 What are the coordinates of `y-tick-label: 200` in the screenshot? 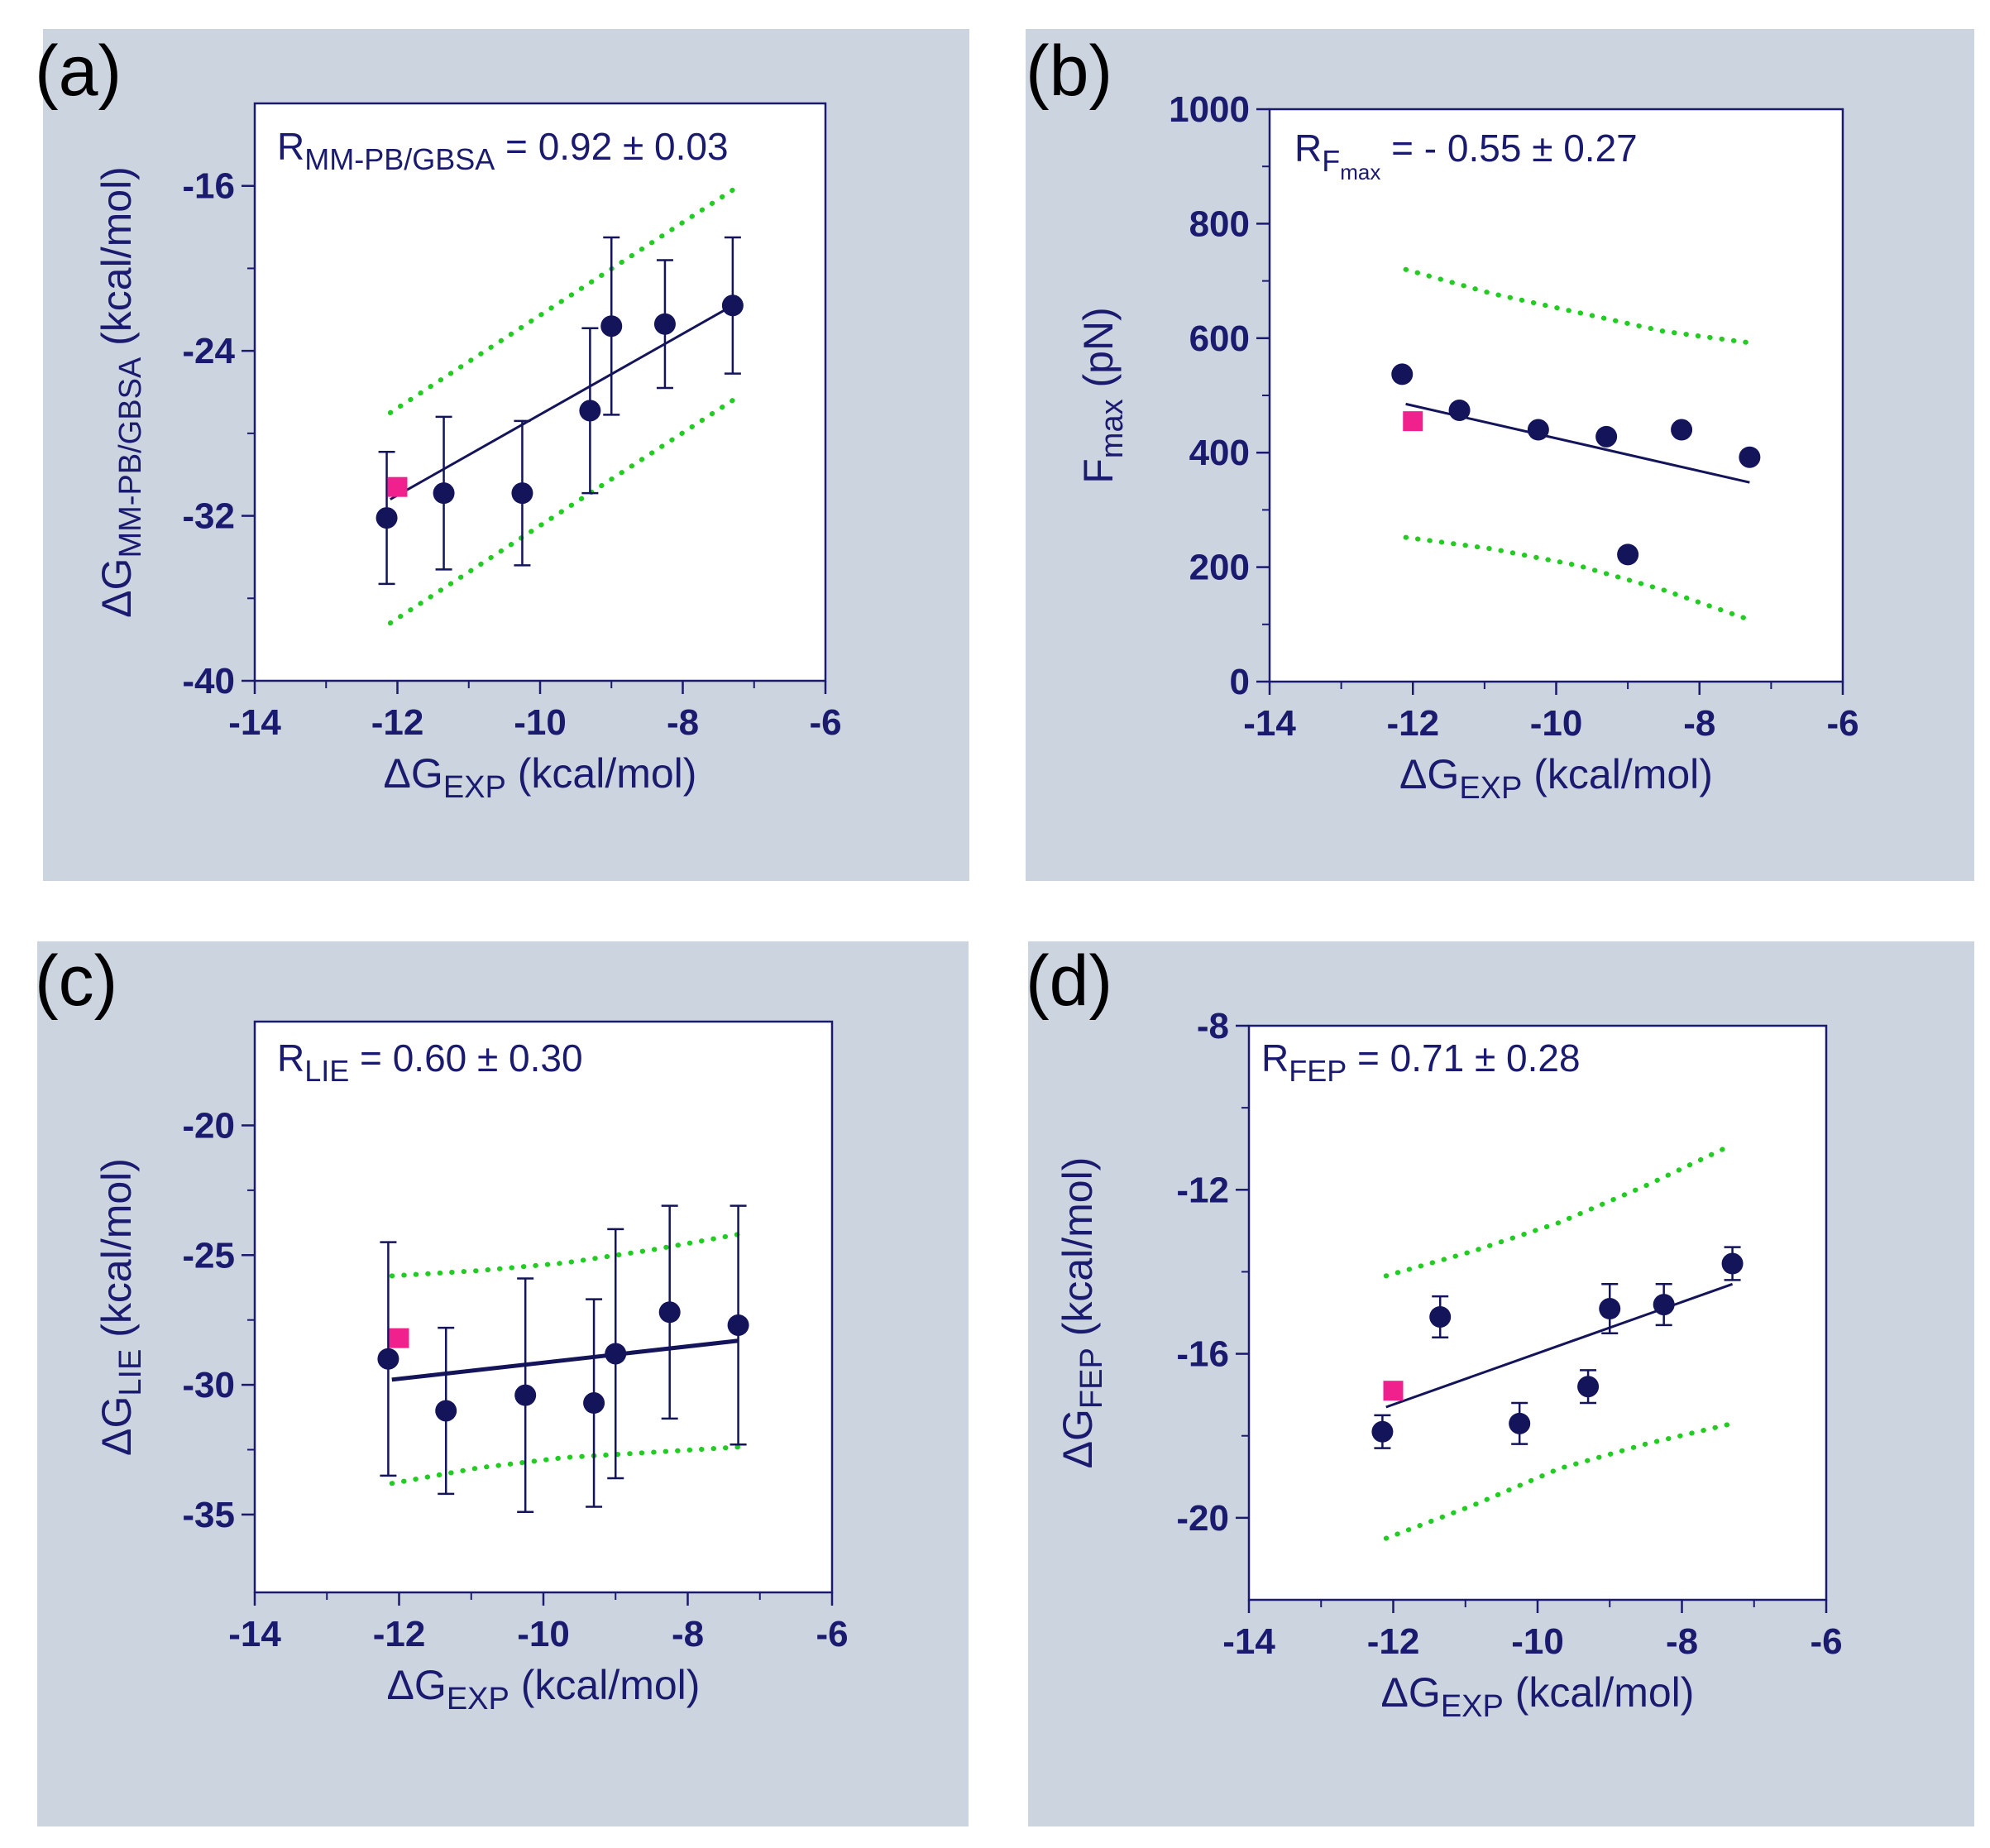 It's located at (1219, 568).